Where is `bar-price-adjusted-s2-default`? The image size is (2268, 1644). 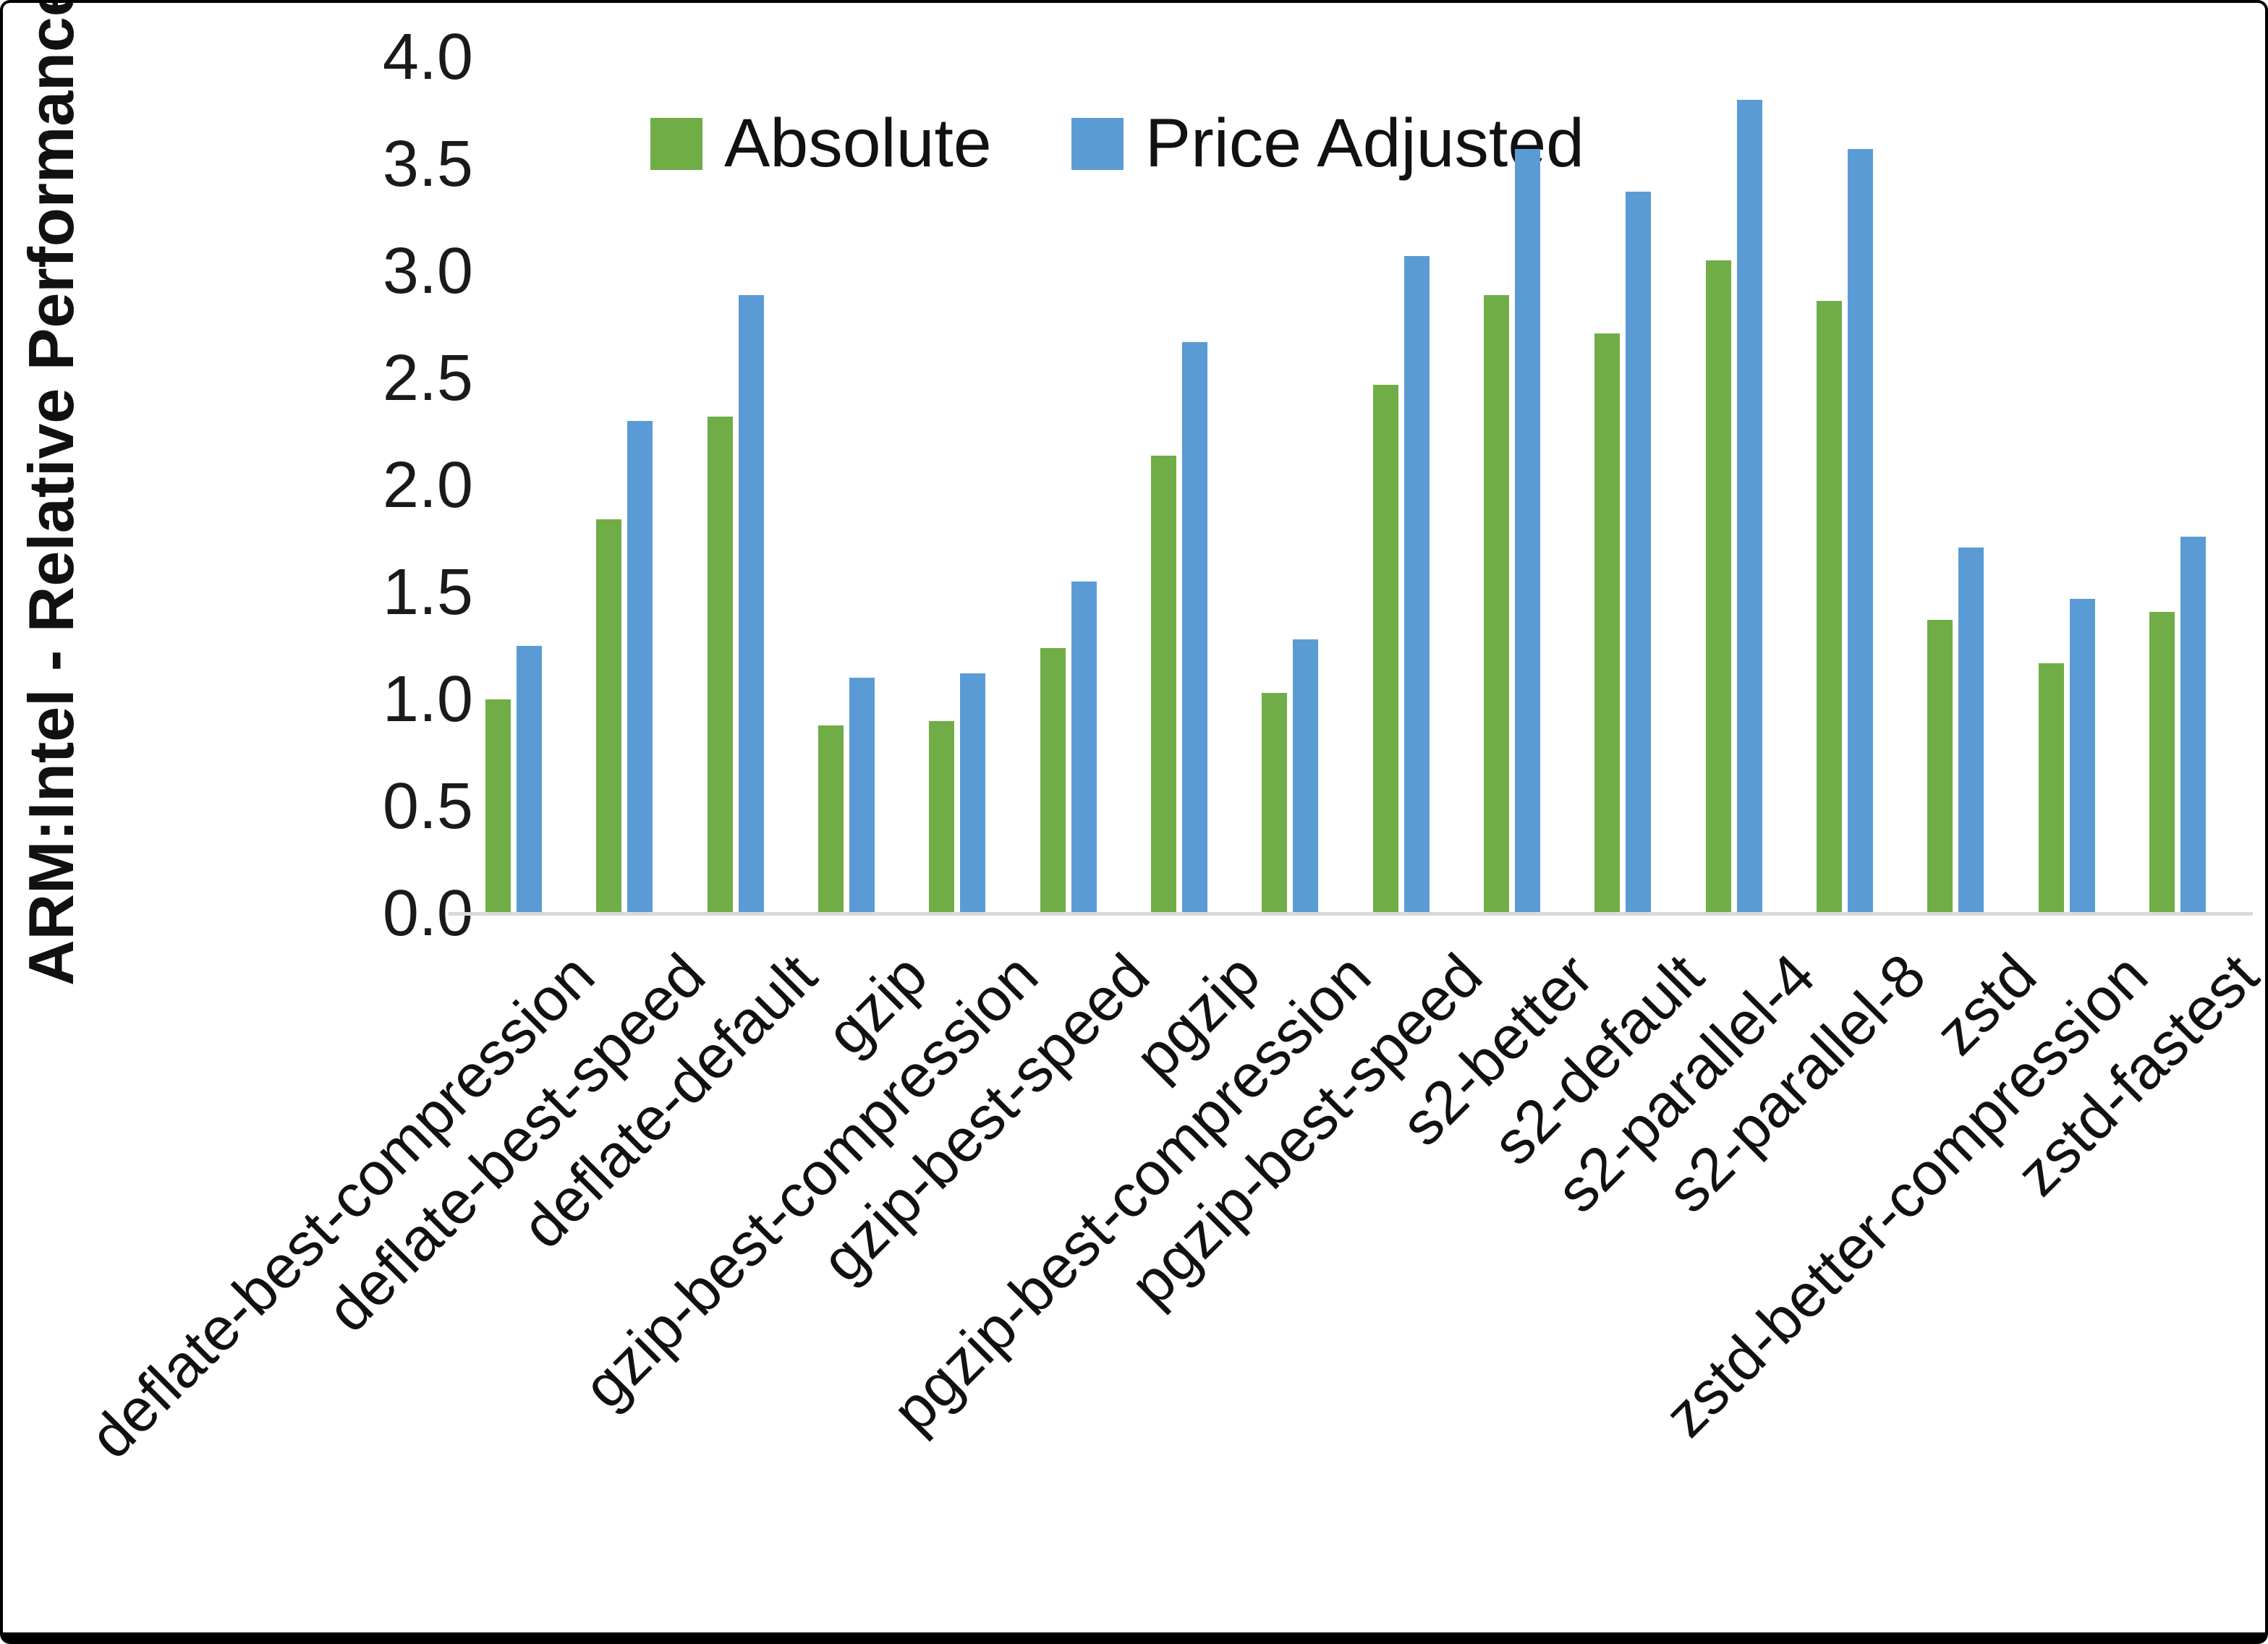 bar-price-adjusted-s2-default is located at coordinates (1639, 552).